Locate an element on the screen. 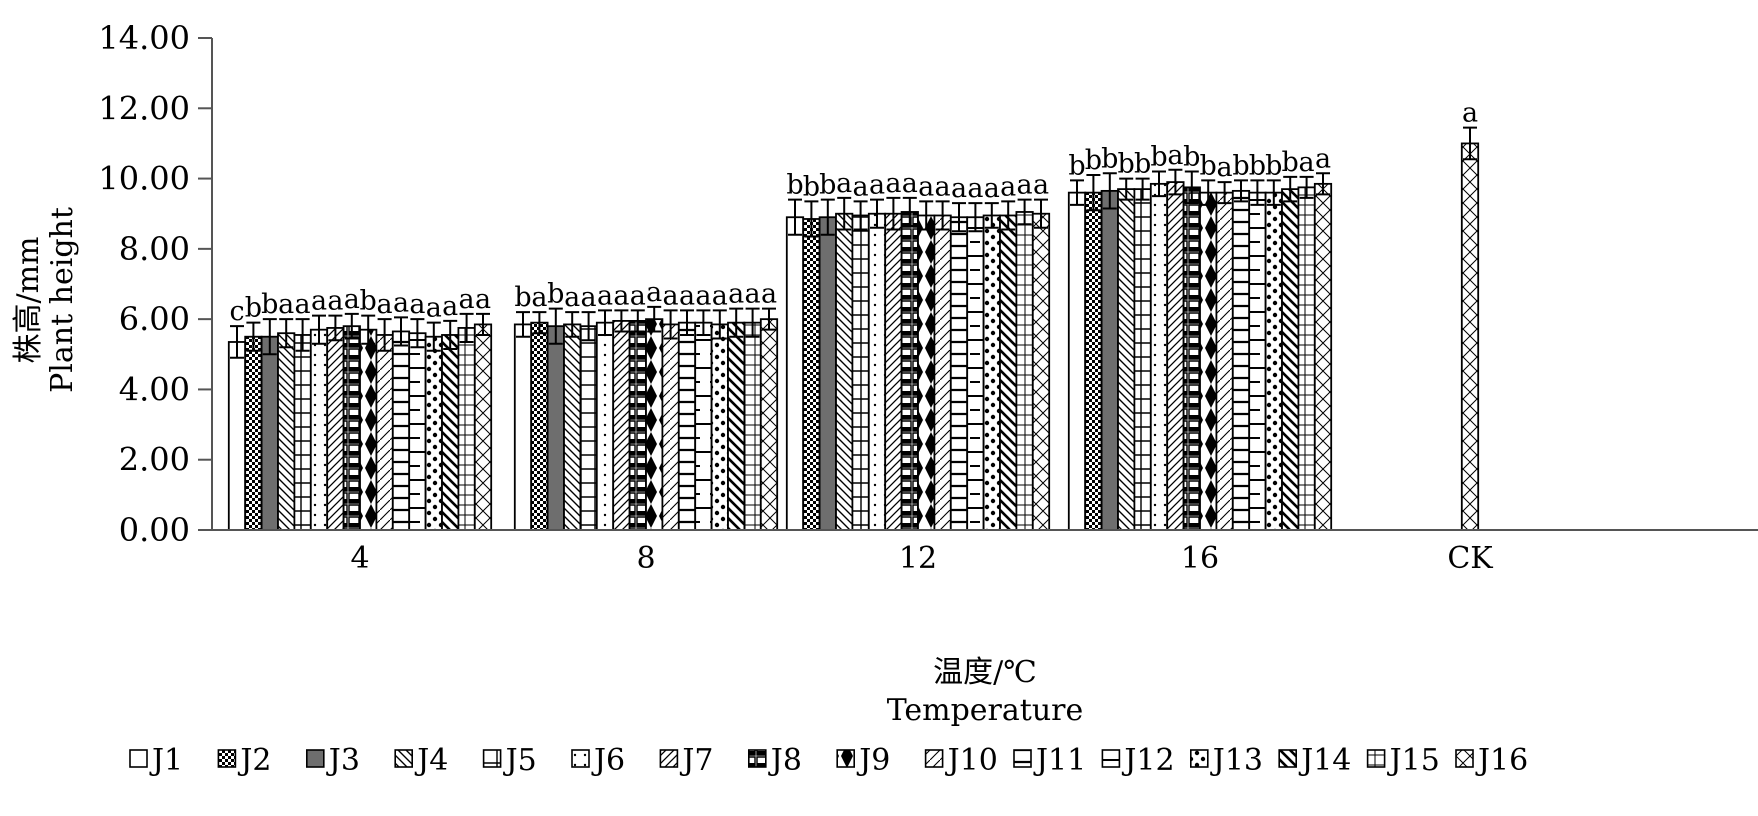  sig-letter-J5-16: b is located at coordinates (1142, 164).